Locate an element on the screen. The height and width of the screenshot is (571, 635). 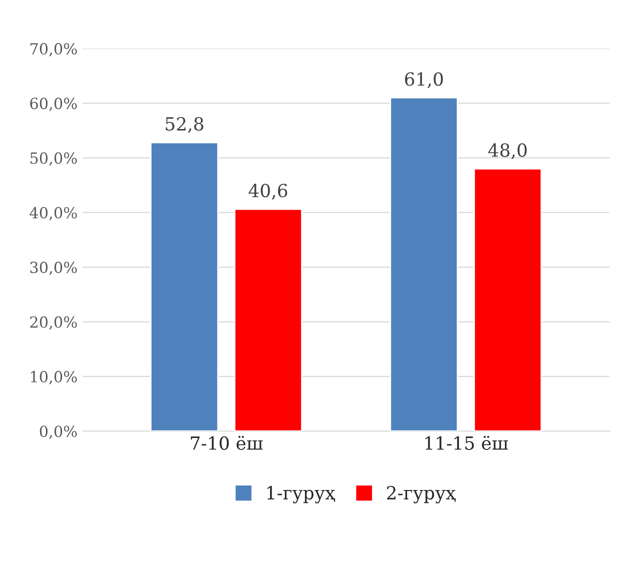
legend-label: 2-гуруҳ is located at coordinates (421, 495).